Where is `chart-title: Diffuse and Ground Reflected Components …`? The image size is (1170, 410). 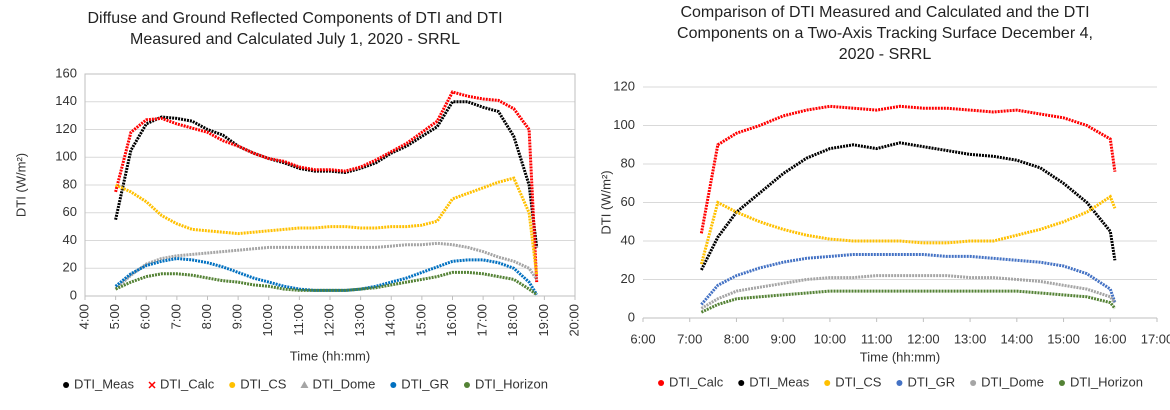 chart-title: Diffuse and Ground Reflected Components … is located at coordinates (295, 29).